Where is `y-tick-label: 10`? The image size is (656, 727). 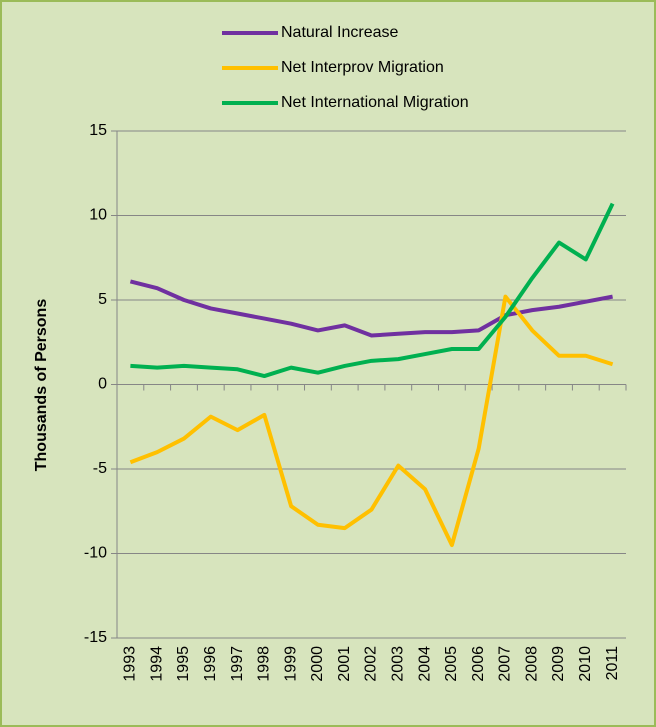 y-tick-label: 10 is located at coordinates (98, 215).